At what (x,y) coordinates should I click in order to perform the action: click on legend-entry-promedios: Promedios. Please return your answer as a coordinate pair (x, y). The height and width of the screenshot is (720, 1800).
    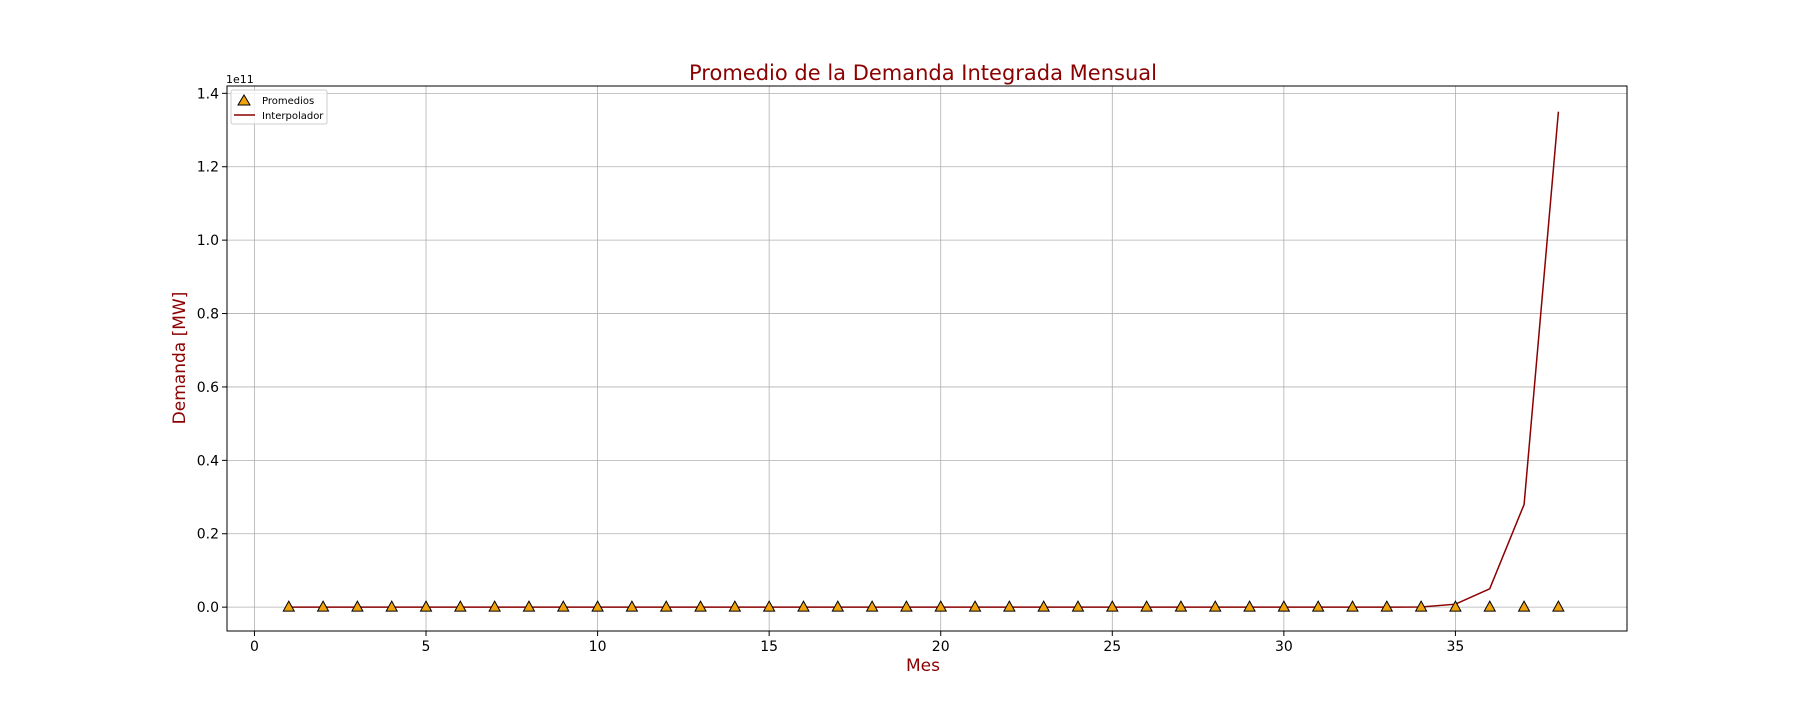
    Looking at the image, I should click on (288, 101).